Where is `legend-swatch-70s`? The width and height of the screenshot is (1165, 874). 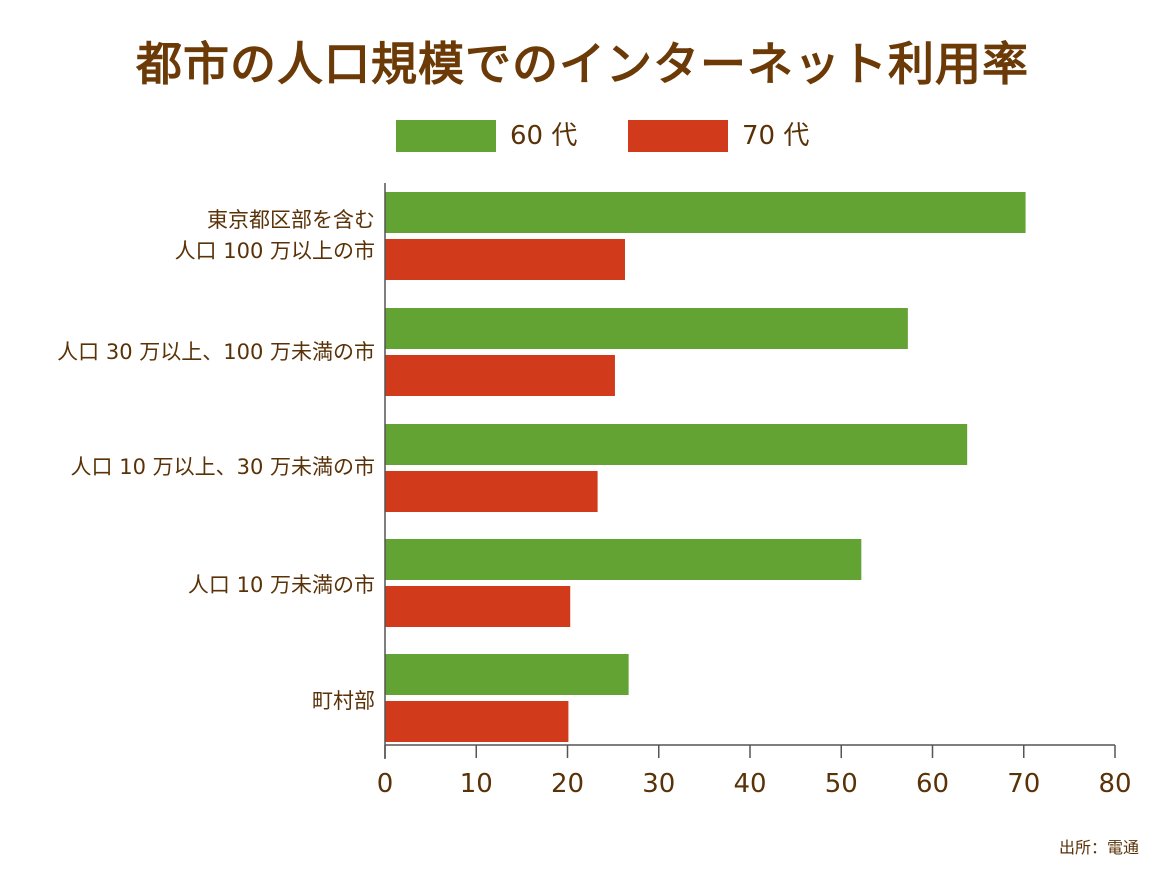 legend-swatch-70s is located at coordinates (678, 136).